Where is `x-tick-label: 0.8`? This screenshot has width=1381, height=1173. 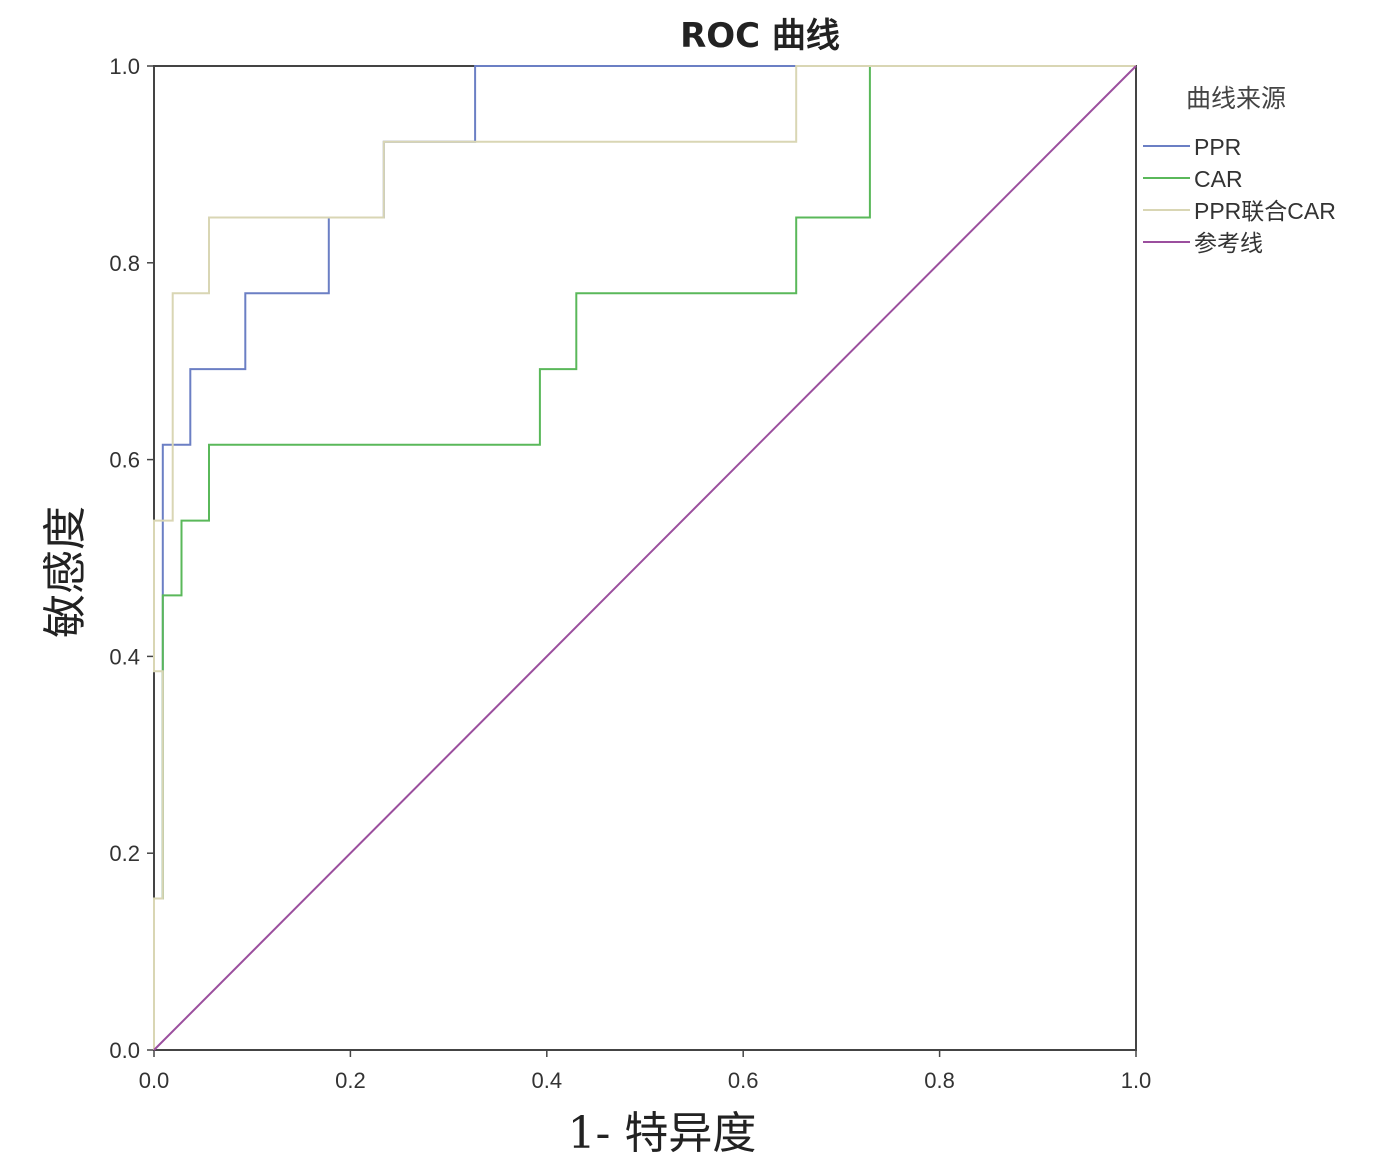 x-tick-label: 0.8 is located at coordinates (939, 1080).